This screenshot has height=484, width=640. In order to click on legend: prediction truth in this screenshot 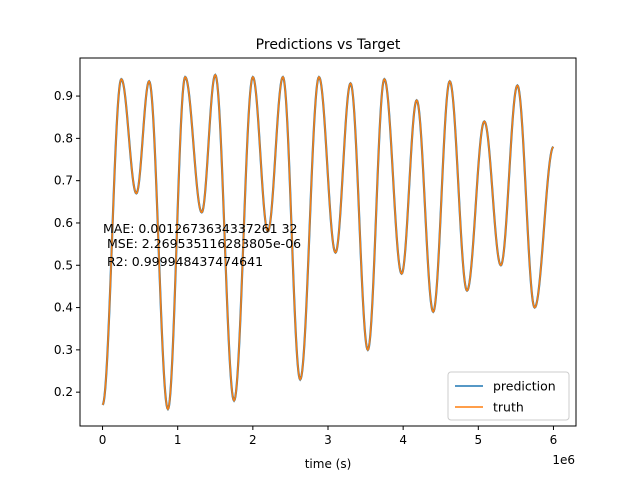, I will do `click(508, 396)`.